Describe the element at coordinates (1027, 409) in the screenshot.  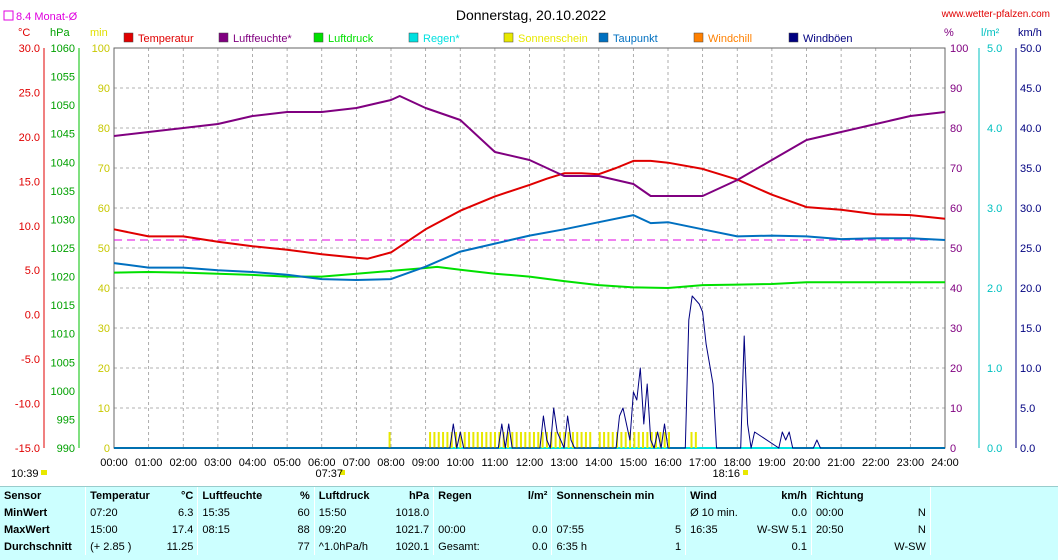
I see `wind-tick: 5.0` at that location.